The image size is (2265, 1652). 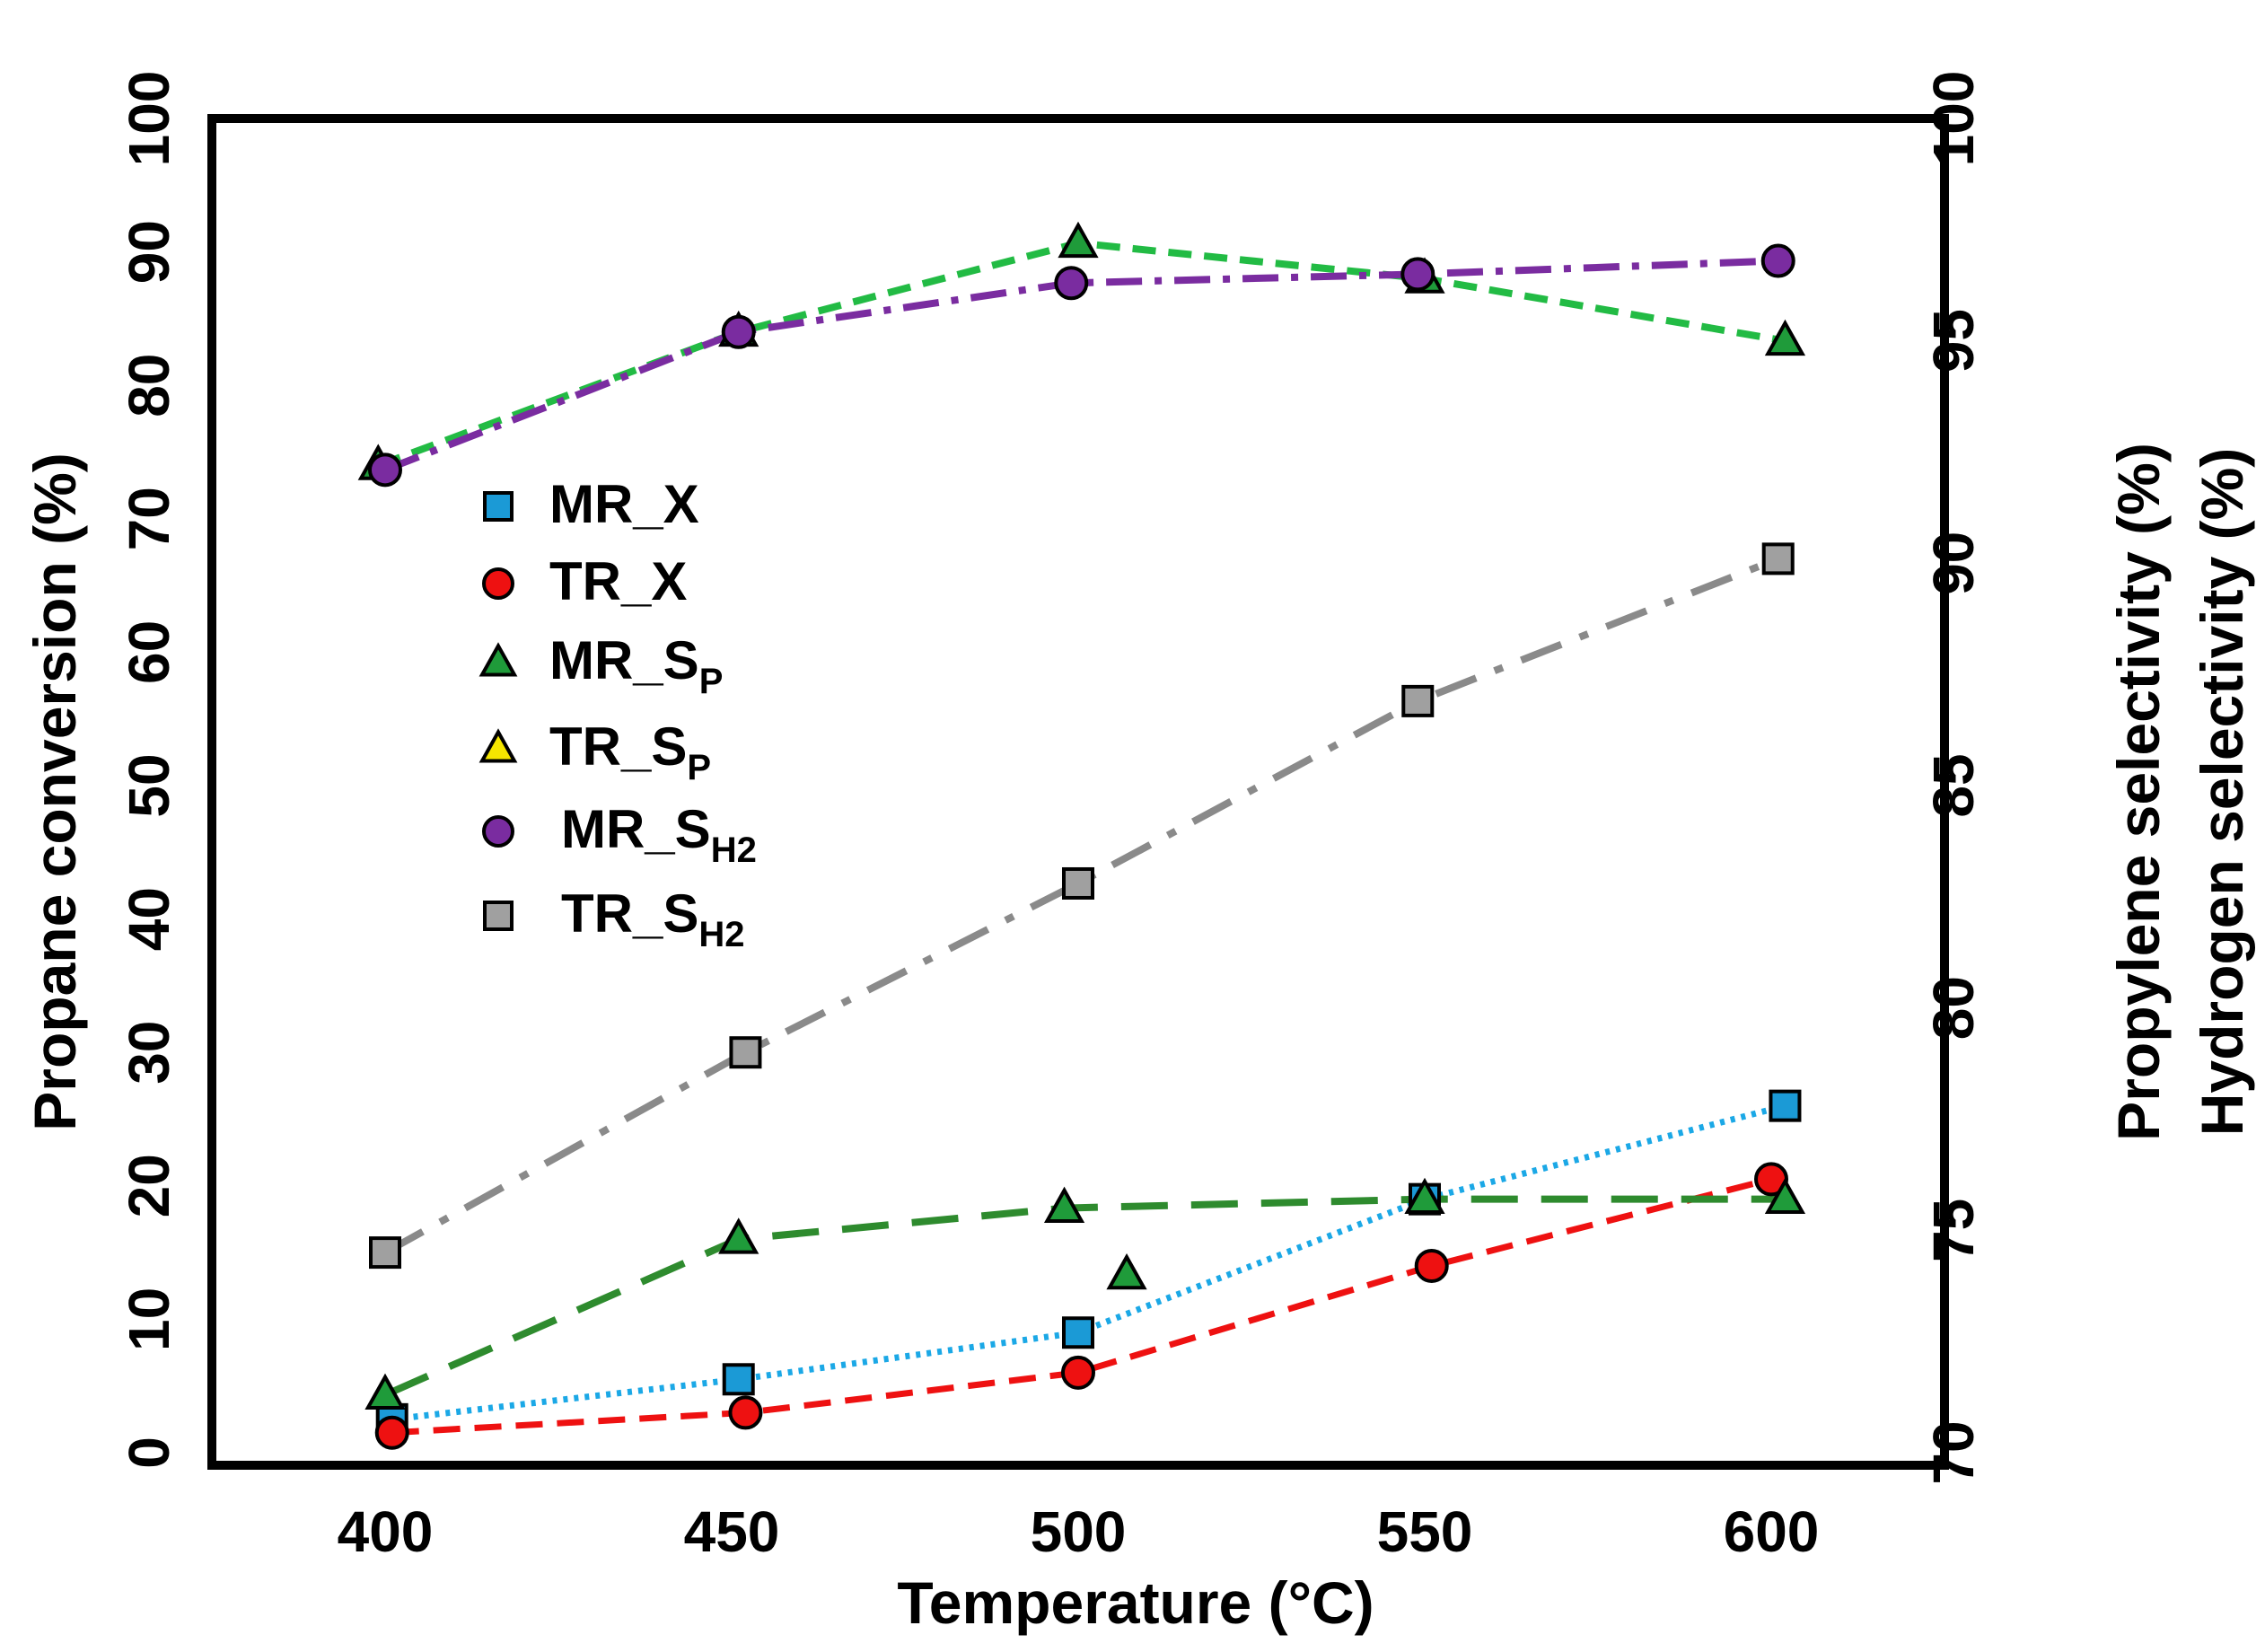 What do you see at coordinates (498, 584) in the screenshot?
I see `legend-marker-tr_x` at bounding box center [498, 584].